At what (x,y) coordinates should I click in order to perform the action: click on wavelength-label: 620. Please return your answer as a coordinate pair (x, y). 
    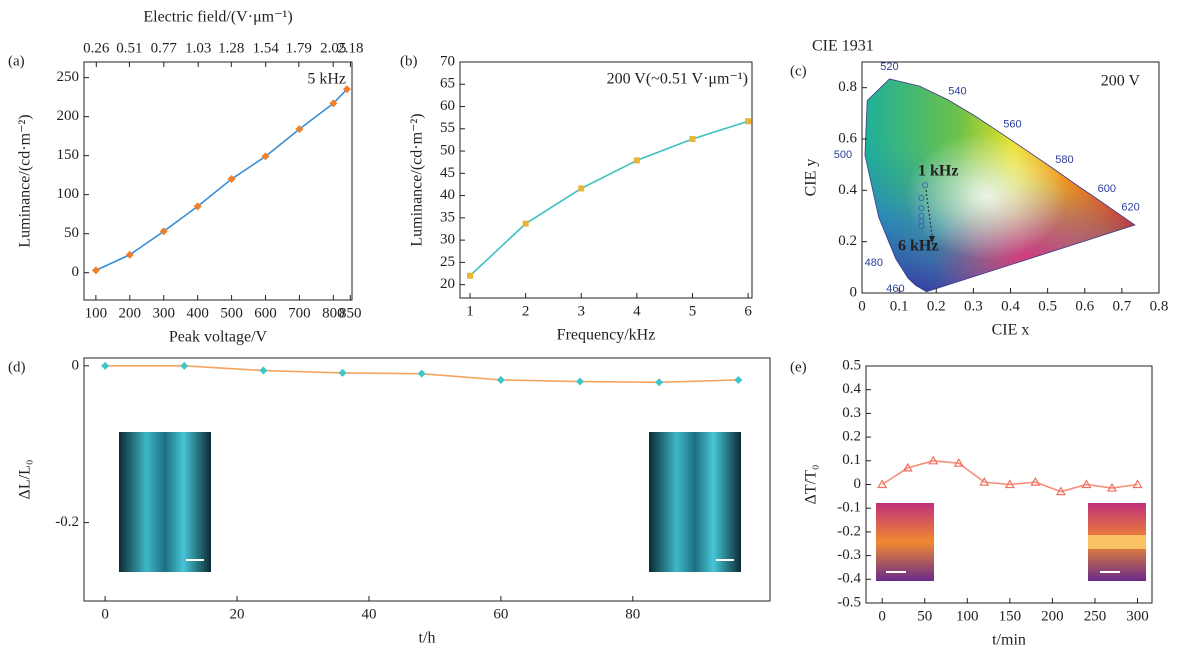
    Looking at the image, I should click on (1130, 208).